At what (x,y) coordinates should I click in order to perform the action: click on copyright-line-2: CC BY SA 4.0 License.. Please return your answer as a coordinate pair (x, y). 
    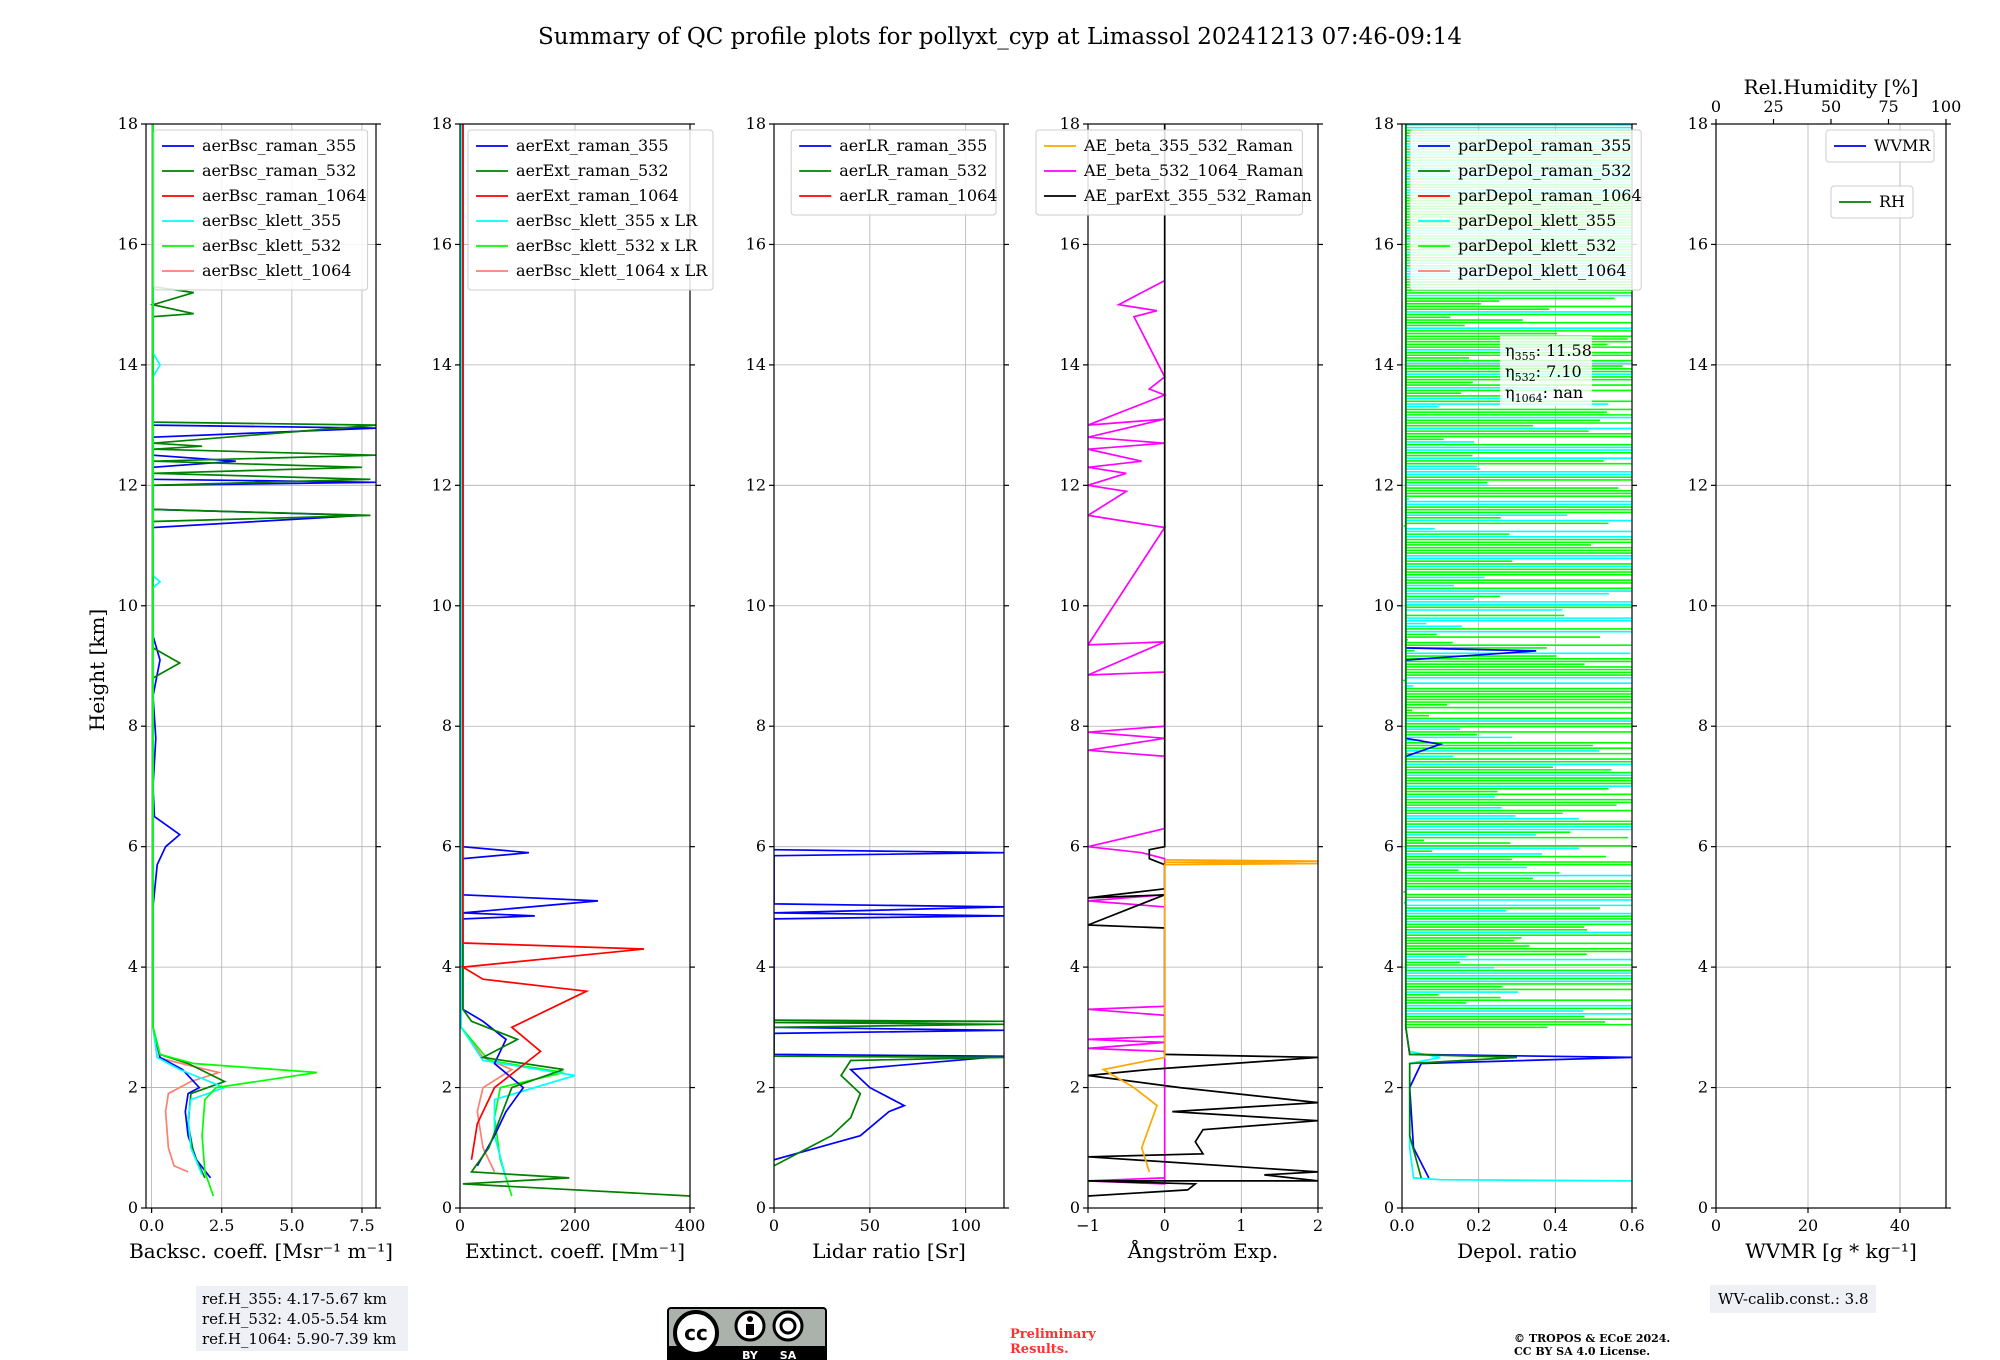
    Looking at the image, I should click on (1582, 1351).